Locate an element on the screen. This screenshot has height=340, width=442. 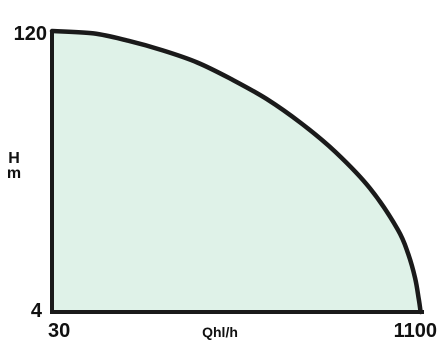
y-tick-label-120: 120 is located at coordinates (30, 34).